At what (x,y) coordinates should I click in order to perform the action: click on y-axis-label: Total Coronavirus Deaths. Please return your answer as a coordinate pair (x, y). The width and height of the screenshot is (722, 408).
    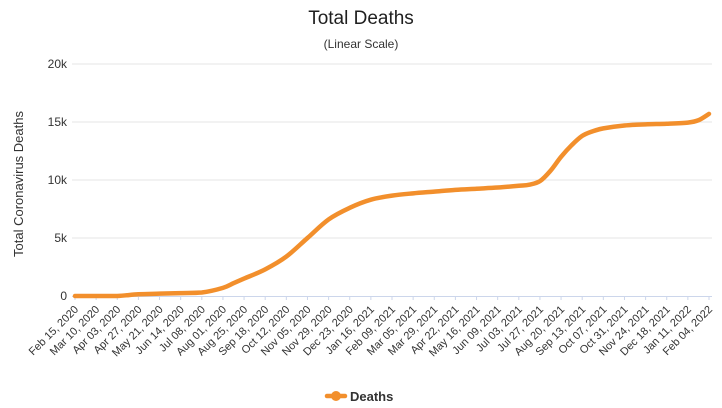
    Looking at the image, I should click on (18, 184).